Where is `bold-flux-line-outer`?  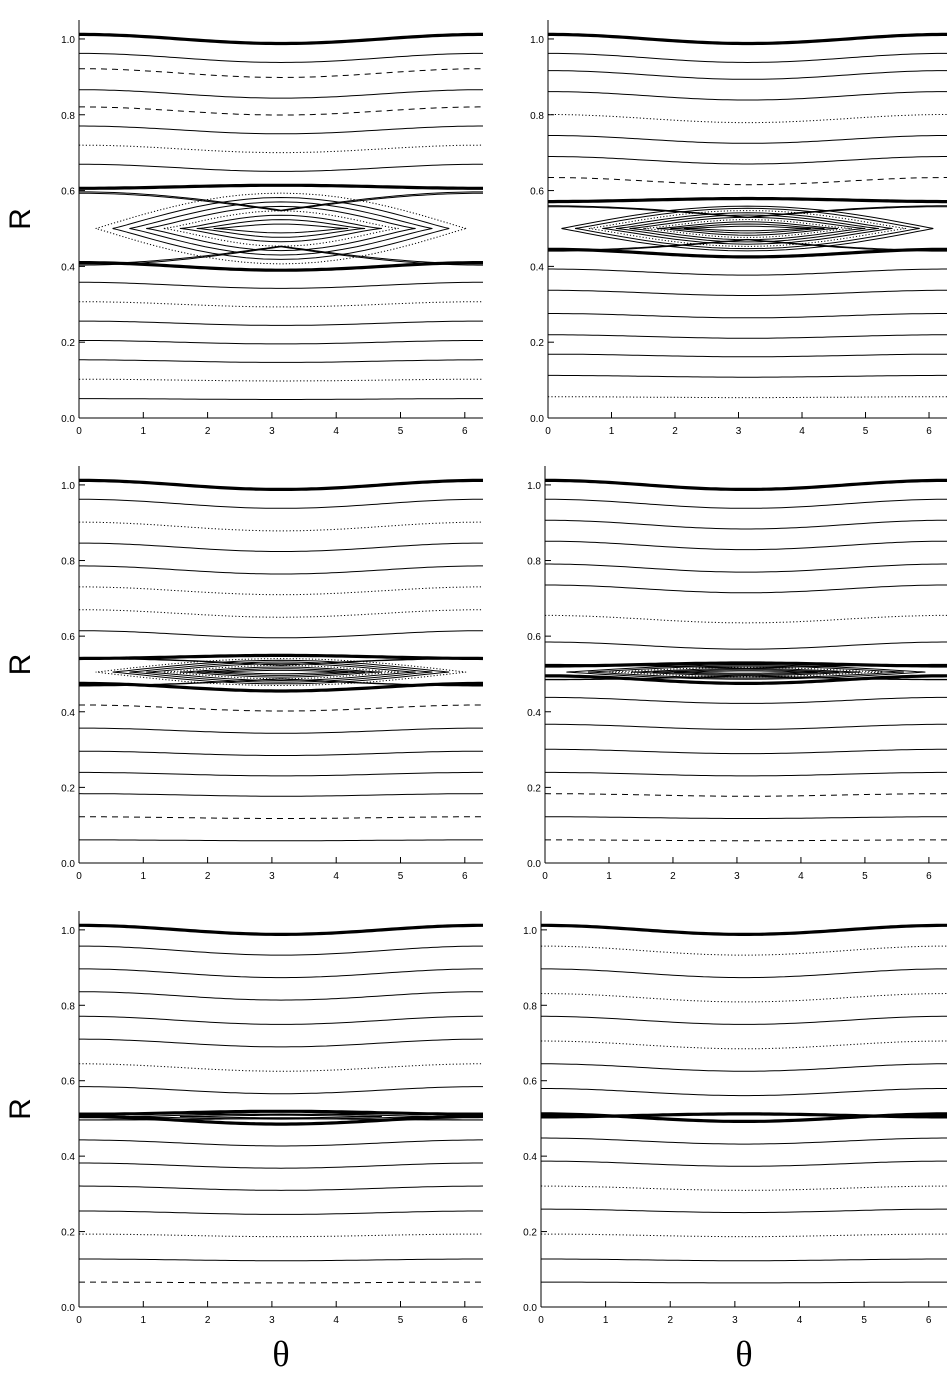 bold-flux-line-outer is located at coordinates (747, 39).